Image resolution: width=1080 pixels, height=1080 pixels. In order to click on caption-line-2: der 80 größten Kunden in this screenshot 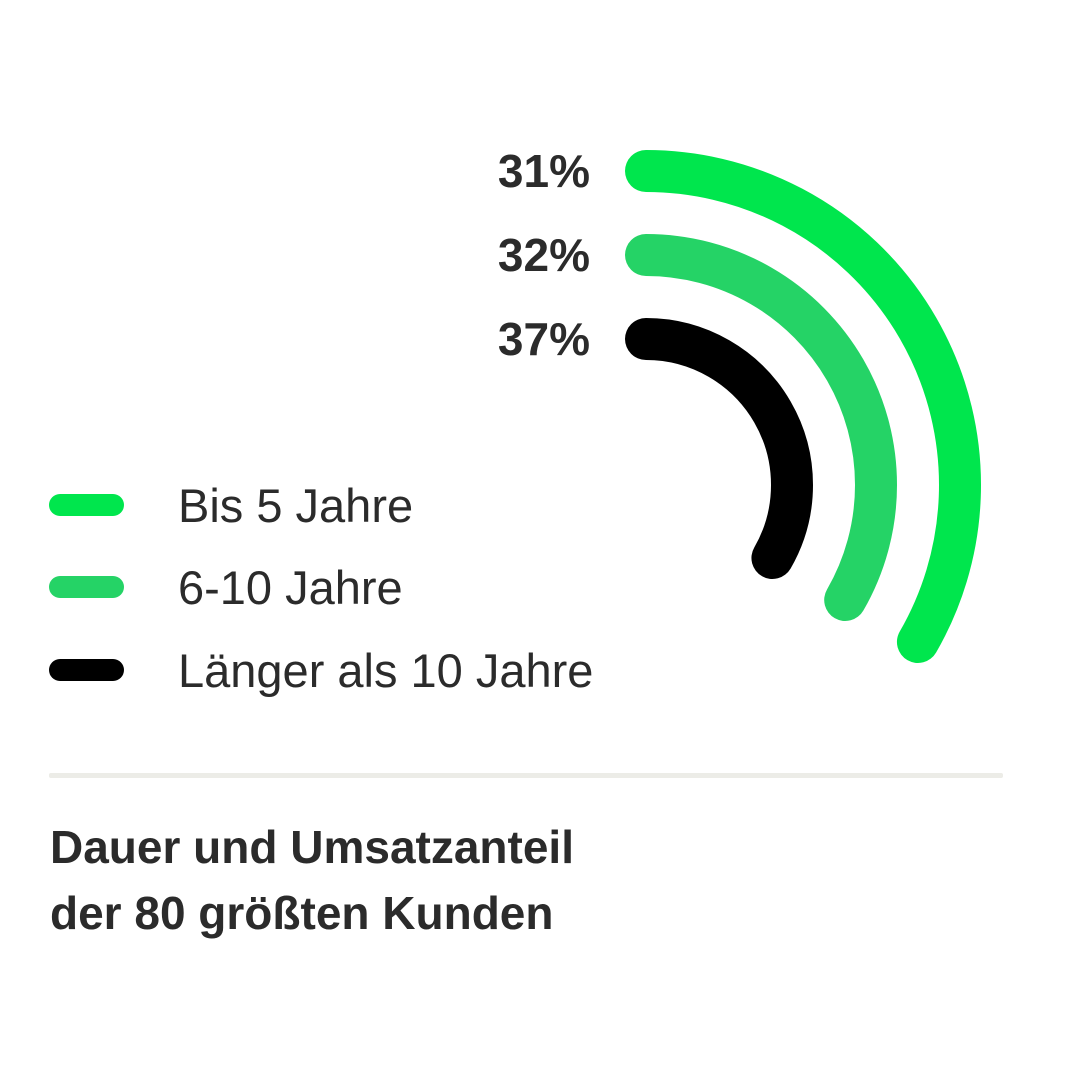, I will do `click(302, 913)`.